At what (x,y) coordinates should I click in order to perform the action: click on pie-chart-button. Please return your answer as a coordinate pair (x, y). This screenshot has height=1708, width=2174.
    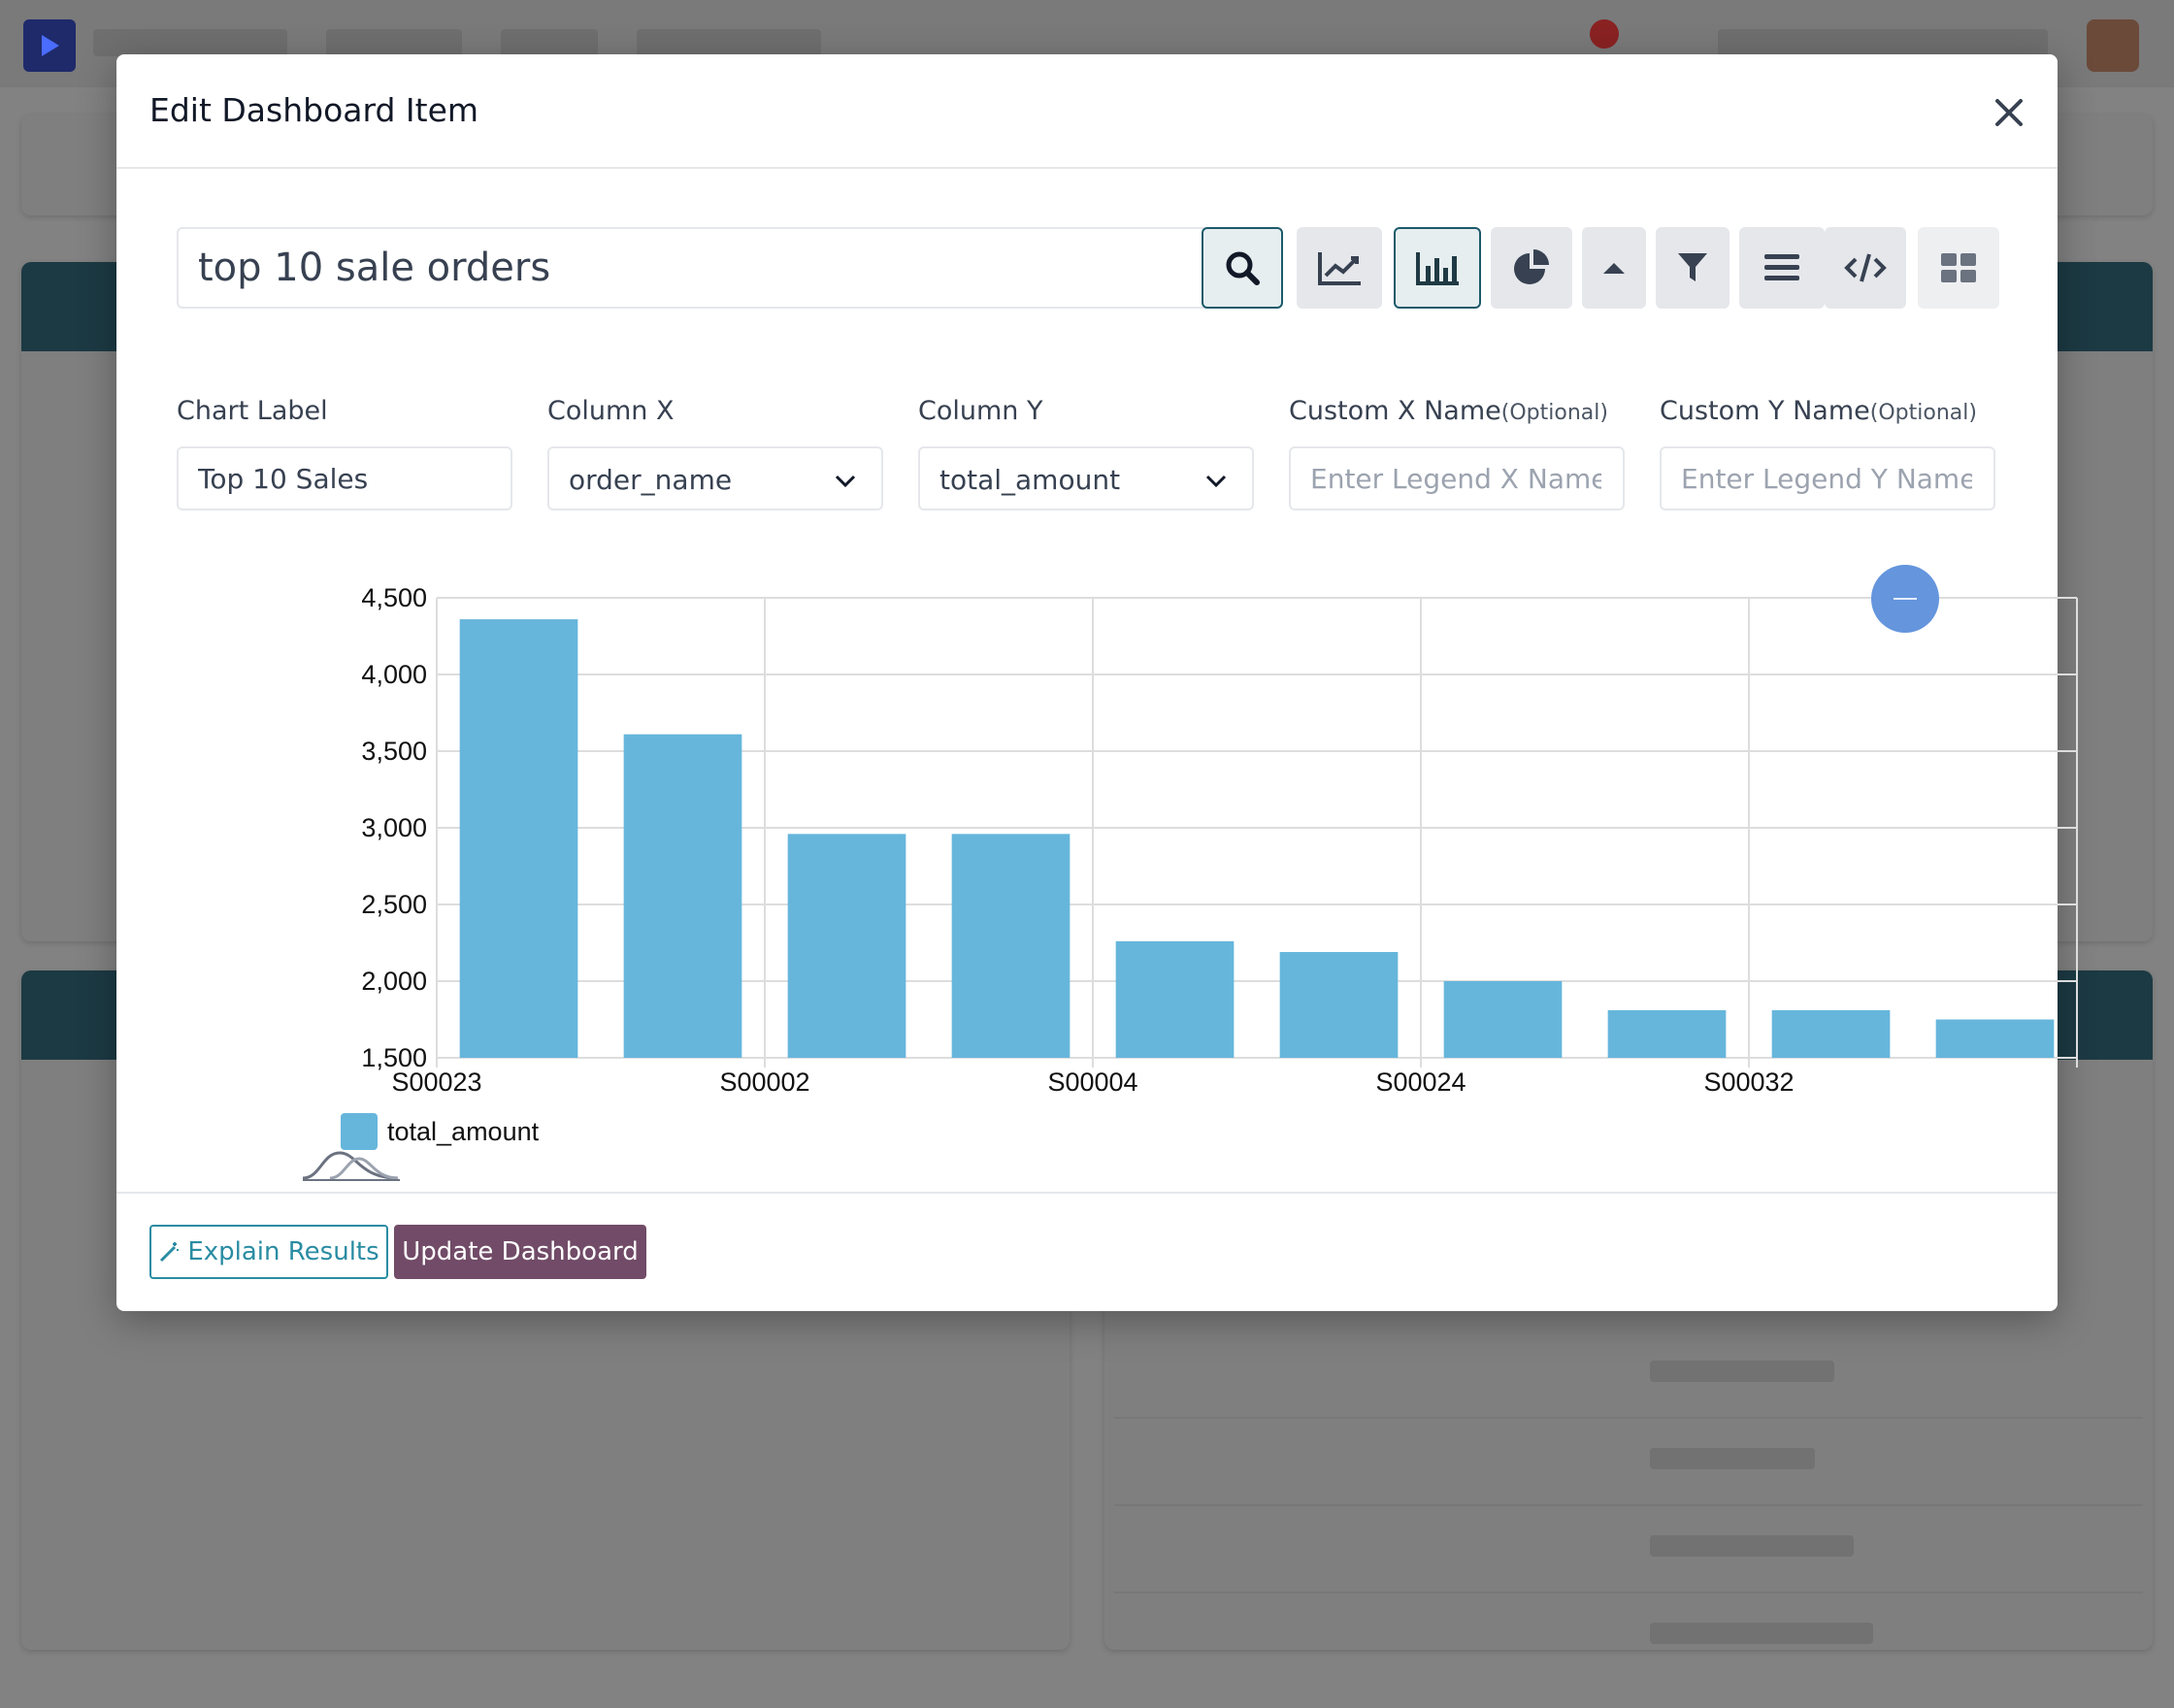
    Looking at the image, I should click on (1531, 268).